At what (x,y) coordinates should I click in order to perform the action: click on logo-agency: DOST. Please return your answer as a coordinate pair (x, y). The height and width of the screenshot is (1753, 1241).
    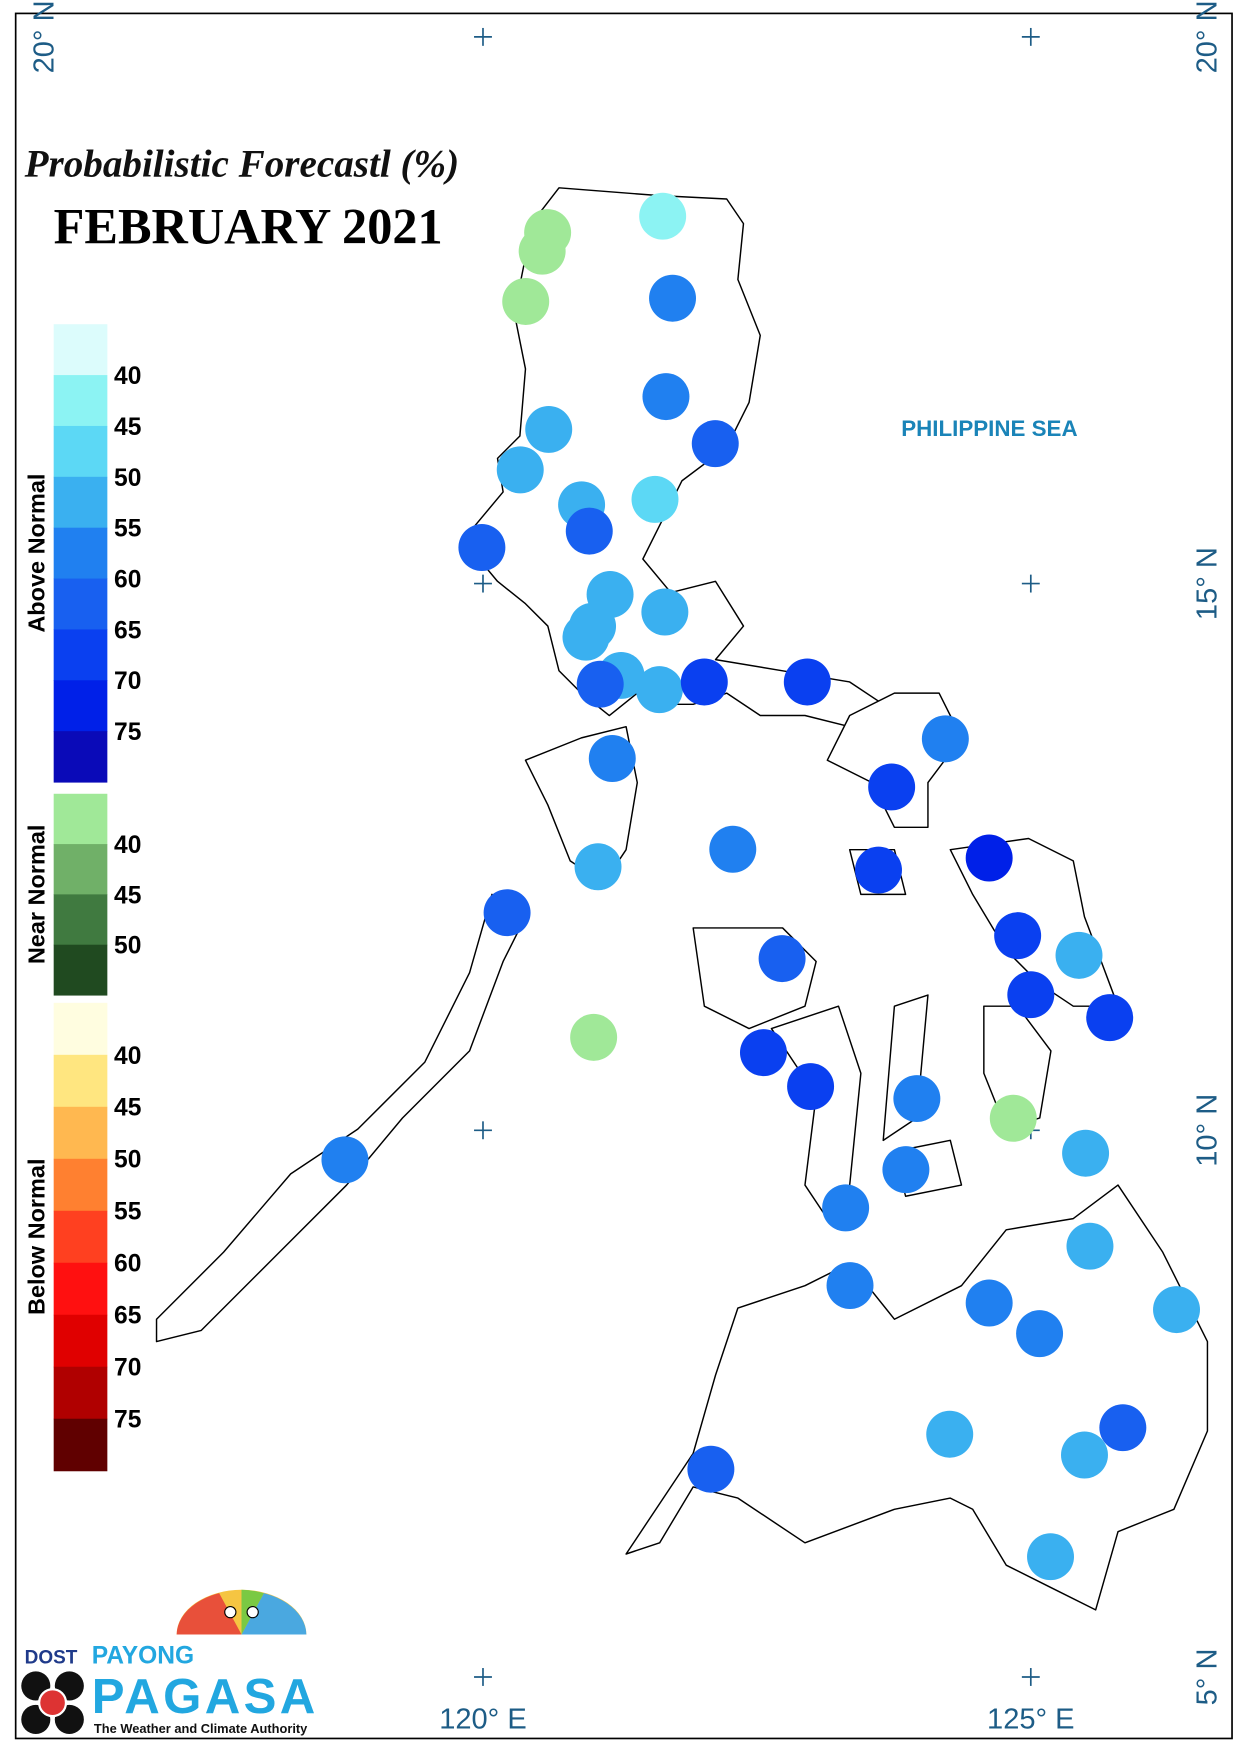
    Looking at the image, I should click on (51, 1658).